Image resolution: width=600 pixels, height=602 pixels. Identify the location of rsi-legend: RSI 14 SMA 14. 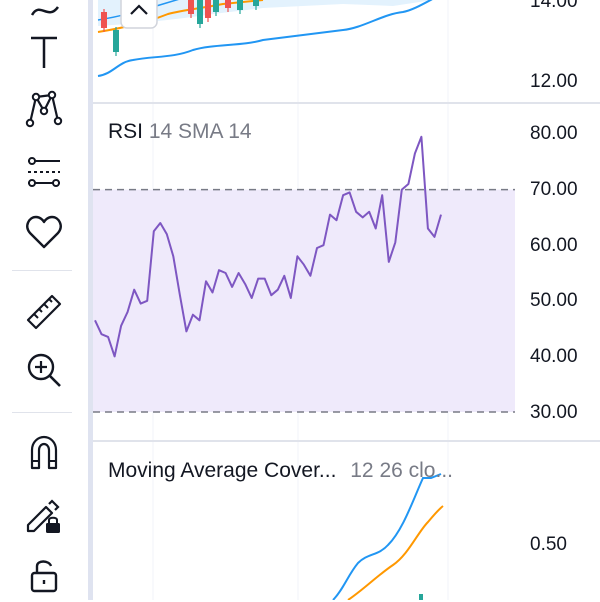
(180, 132).